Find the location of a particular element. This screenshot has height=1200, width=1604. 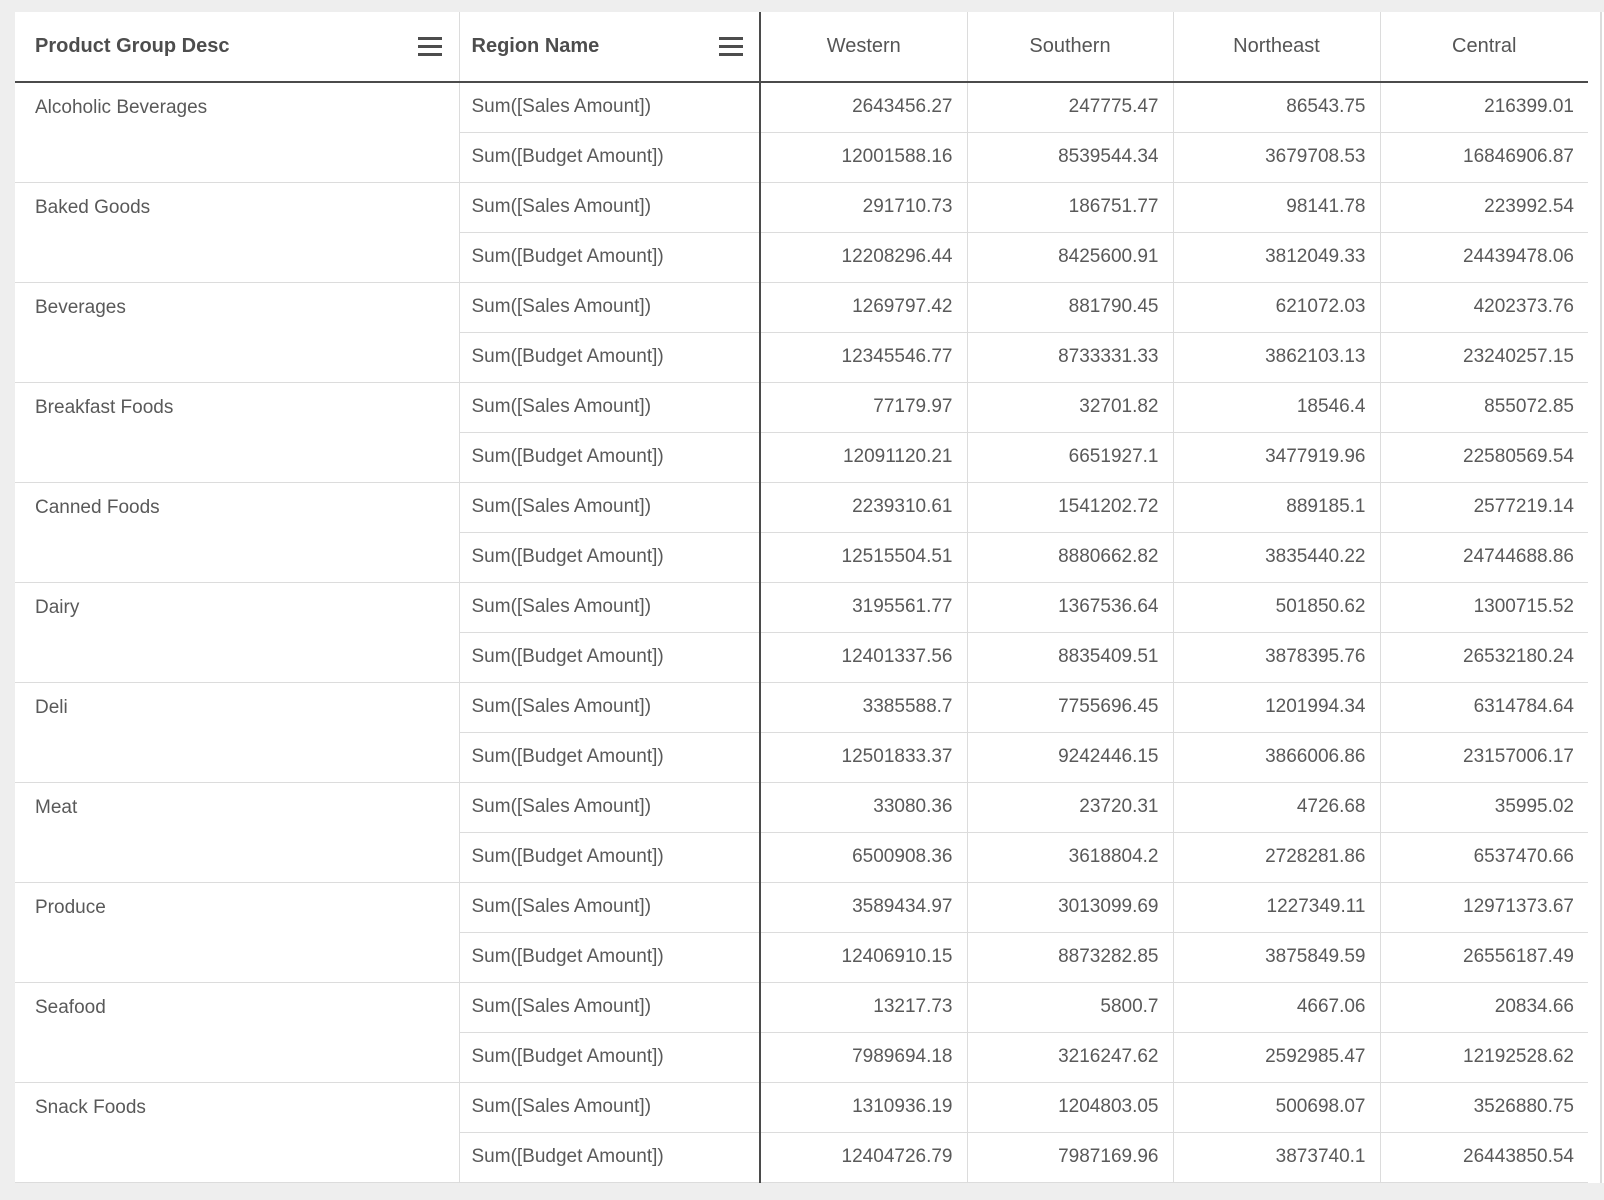

value-cell: 23720.31 is located at coordinates (1070, 807).